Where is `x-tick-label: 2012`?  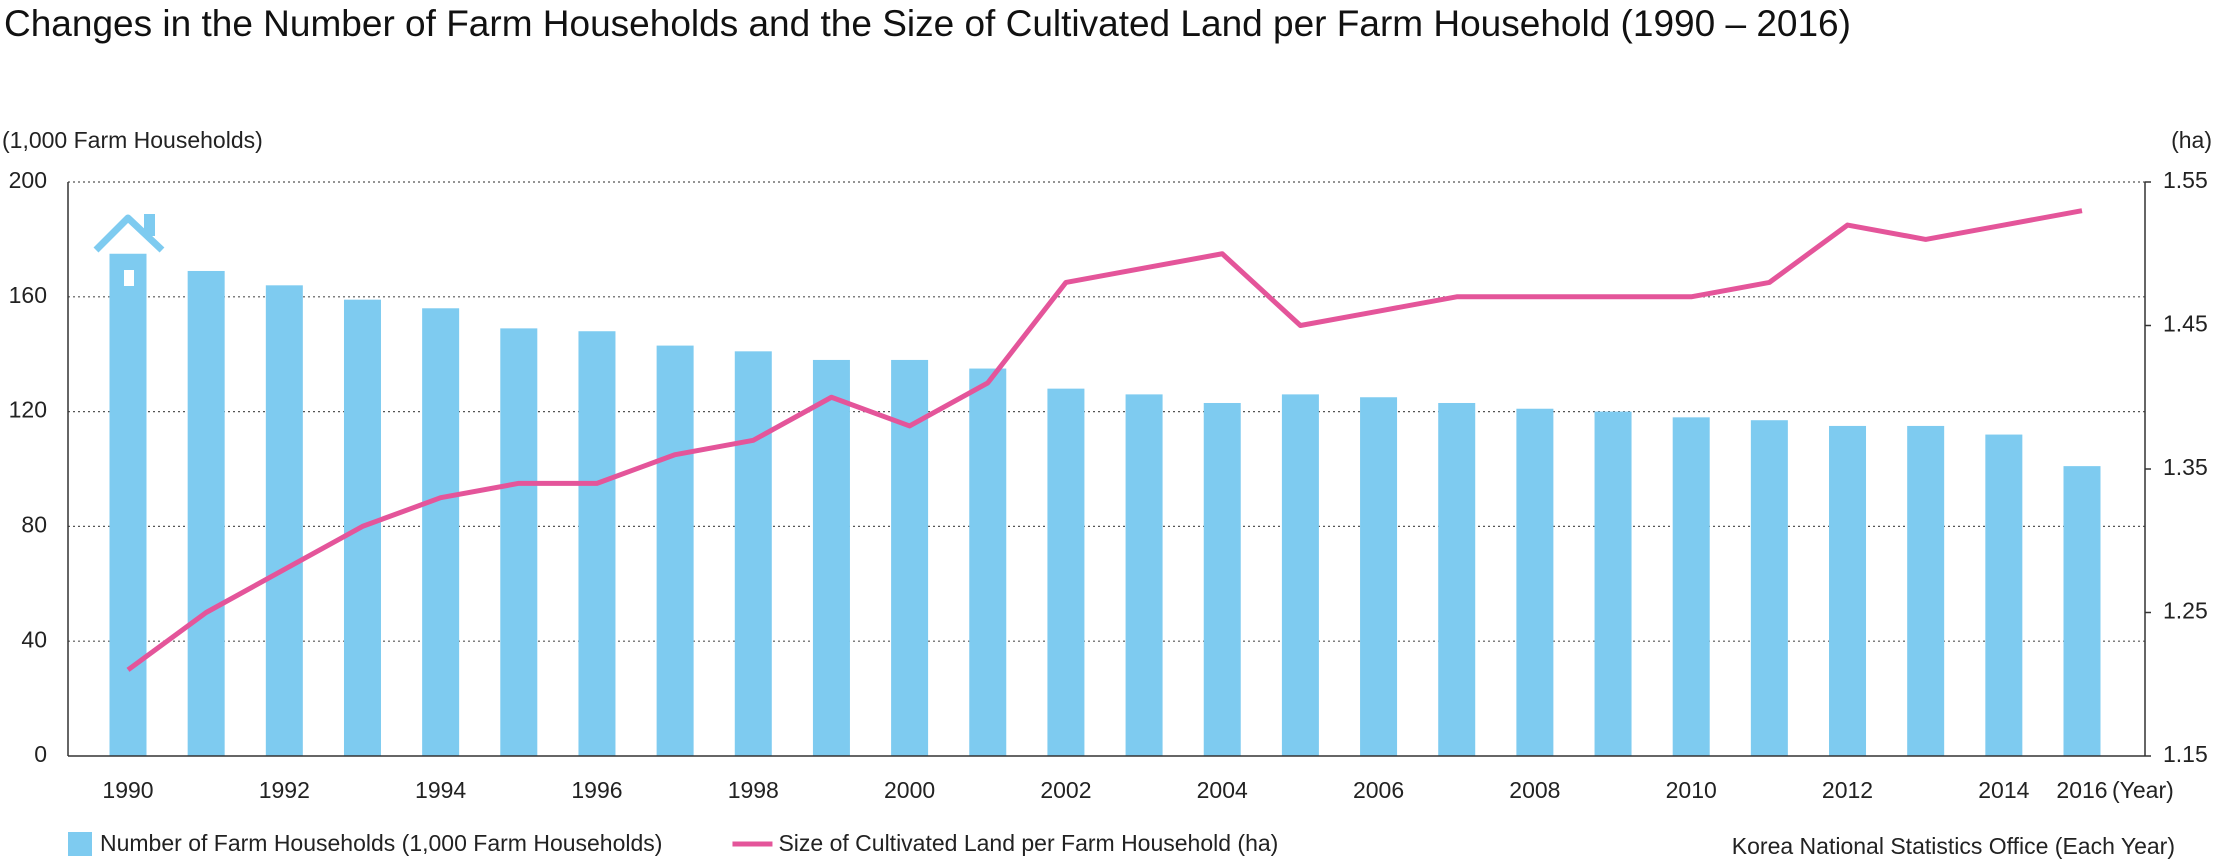
x-tick-label: 2012 is located at coordinates (1847, 790).